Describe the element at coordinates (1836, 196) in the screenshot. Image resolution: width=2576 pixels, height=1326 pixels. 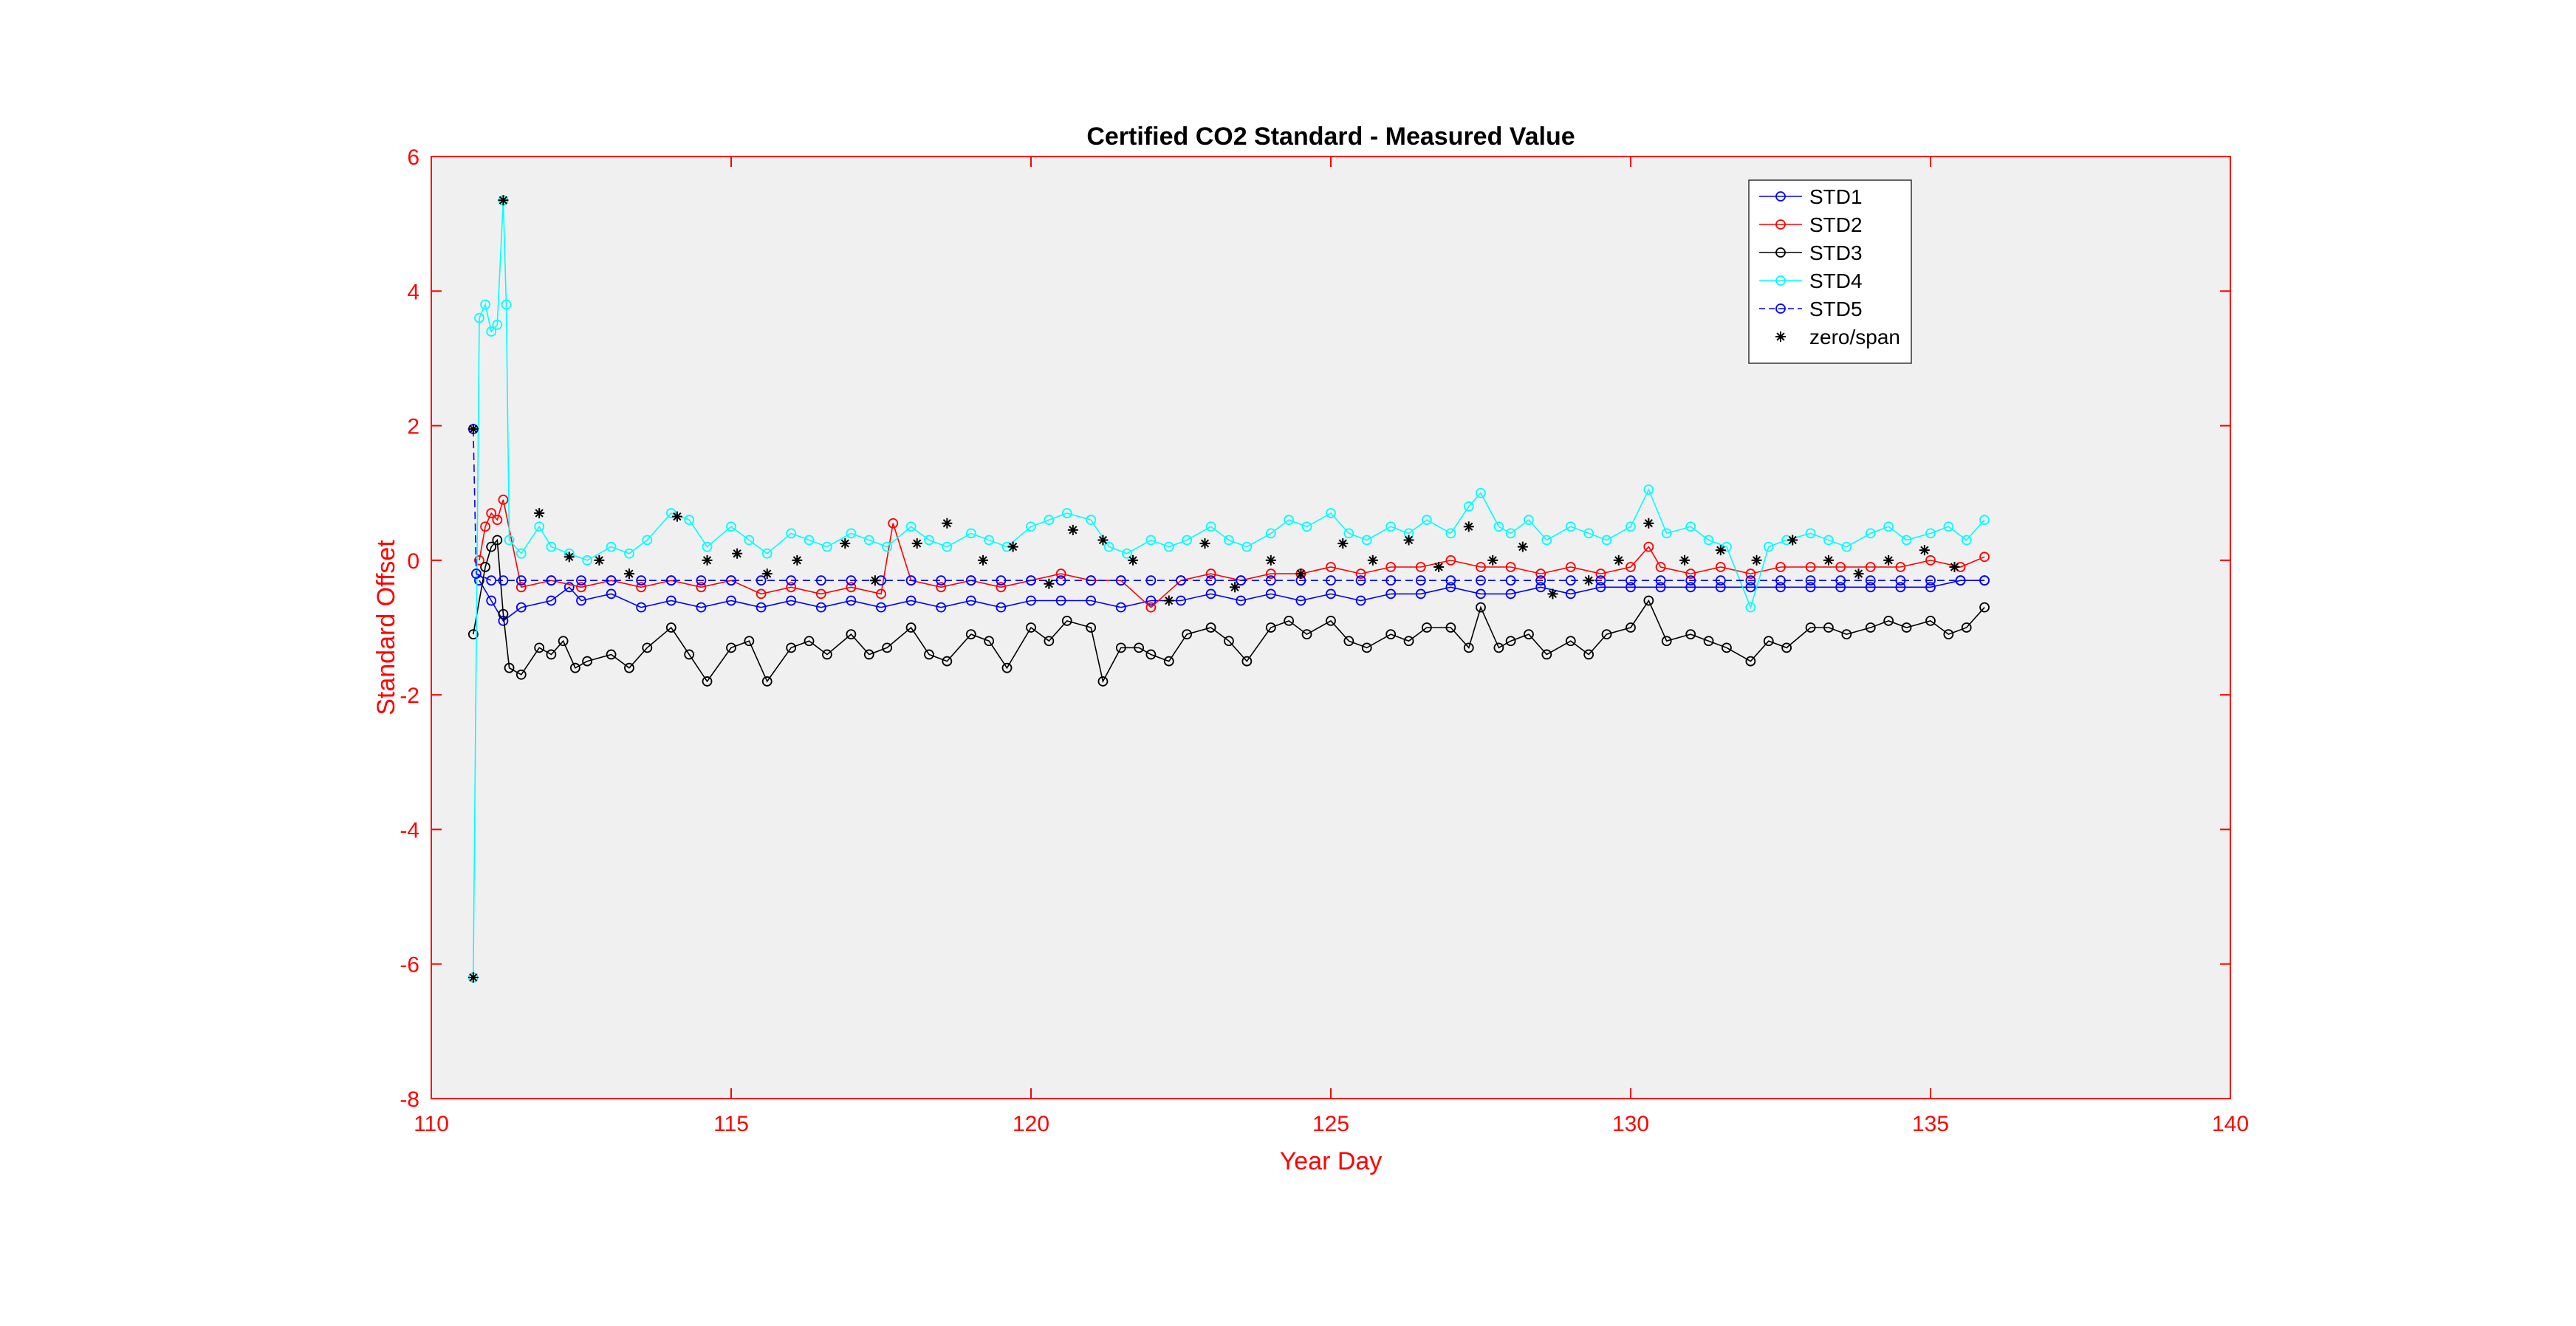
I see `legend-label: STD1` at that location.